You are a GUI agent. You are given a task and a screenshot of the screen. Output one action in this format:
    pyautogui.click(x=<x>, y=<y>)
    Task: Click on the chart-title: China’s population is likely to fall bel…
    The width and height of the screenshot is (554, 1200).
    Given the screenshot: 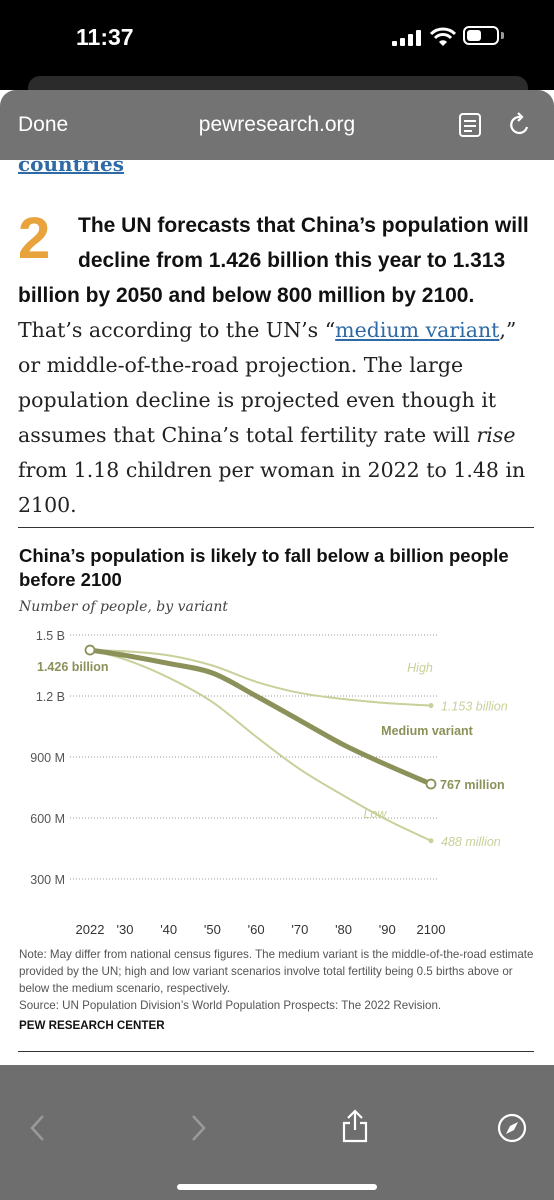 What is the action you would take?
    pyautogui.click(x=264, y=567)
    